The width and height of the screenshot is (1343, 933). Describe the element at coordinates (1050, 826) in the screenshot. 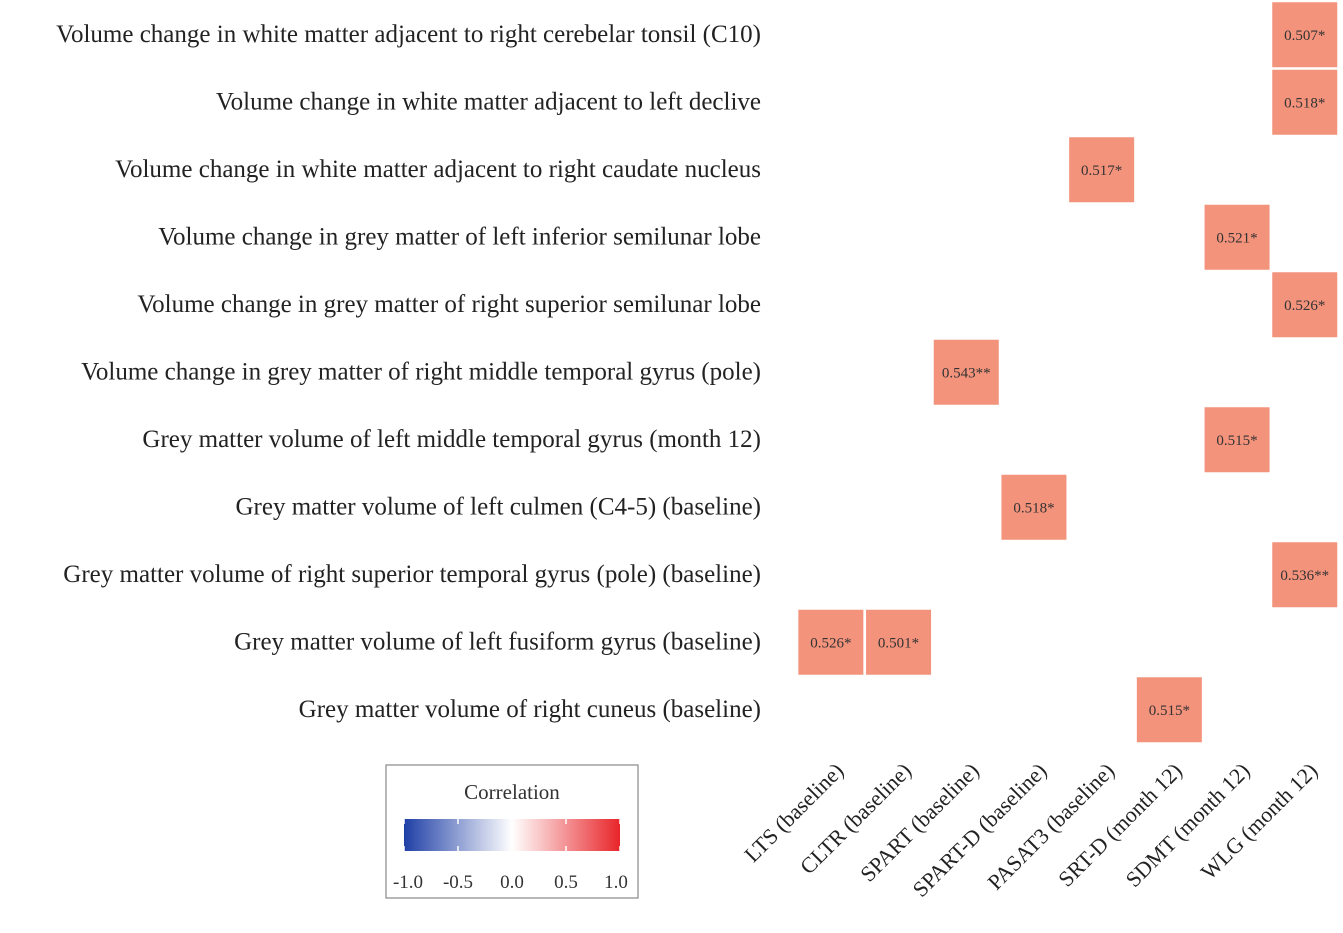

I see `column-label: PASAT3 (baseline)` at that location.